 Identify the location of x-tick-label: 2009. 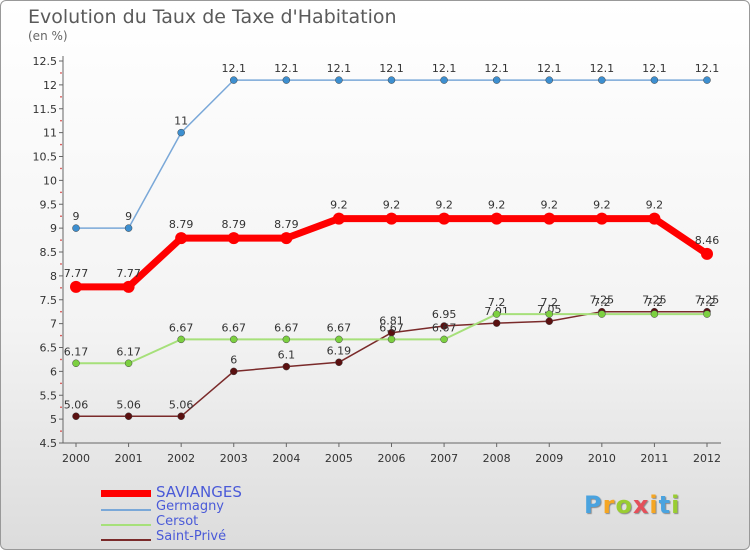
(549, 458).